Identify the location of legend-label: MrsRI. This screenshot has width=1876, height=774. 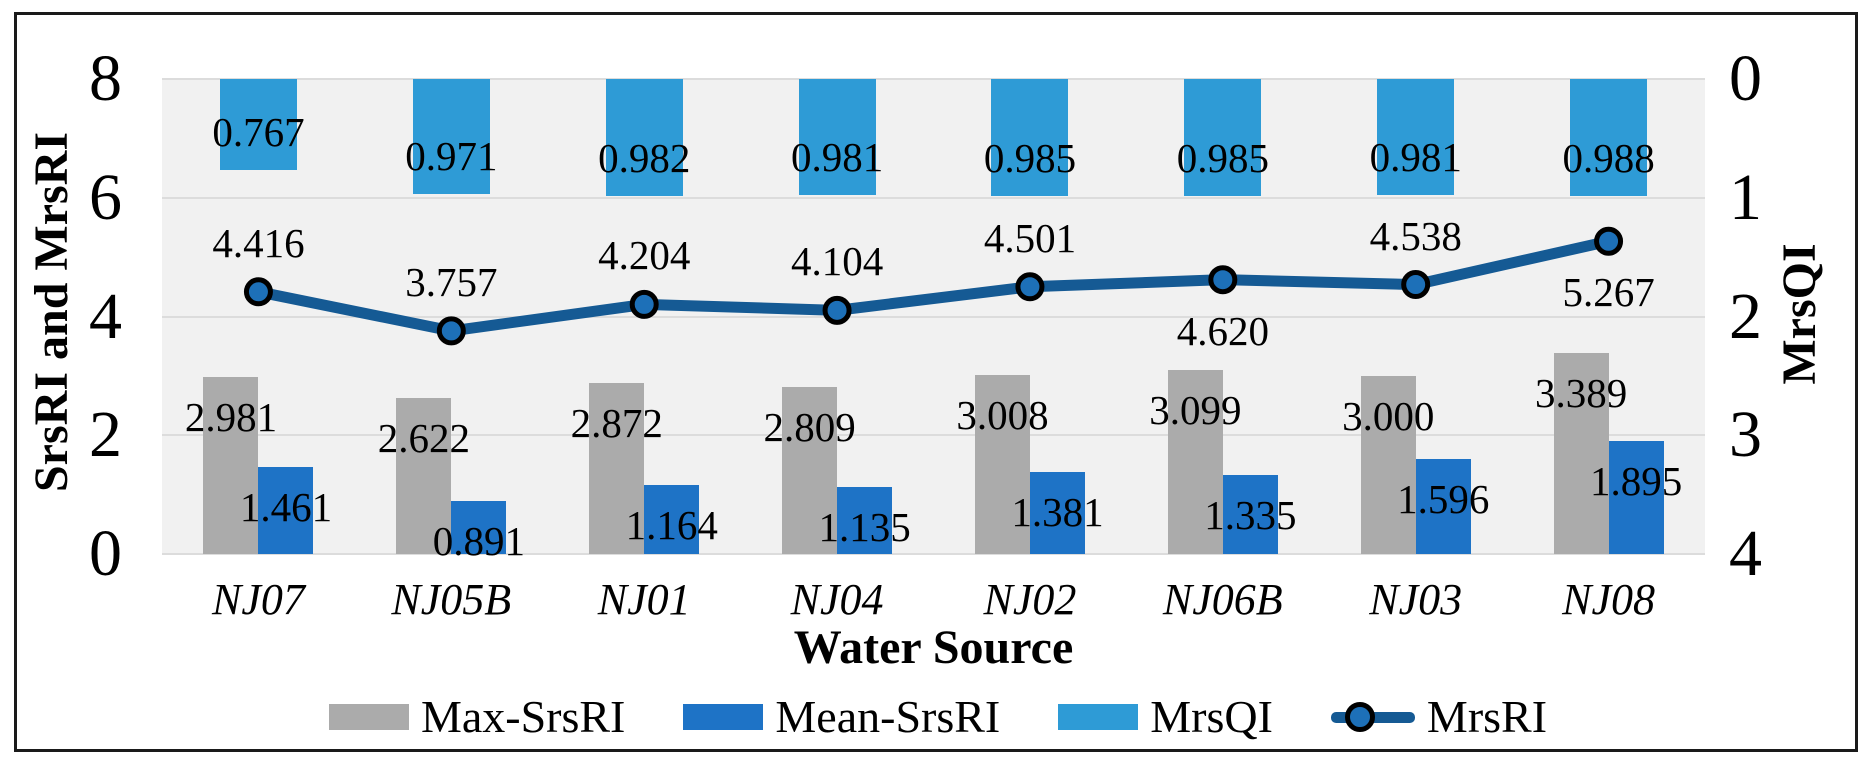
(1487, 716).